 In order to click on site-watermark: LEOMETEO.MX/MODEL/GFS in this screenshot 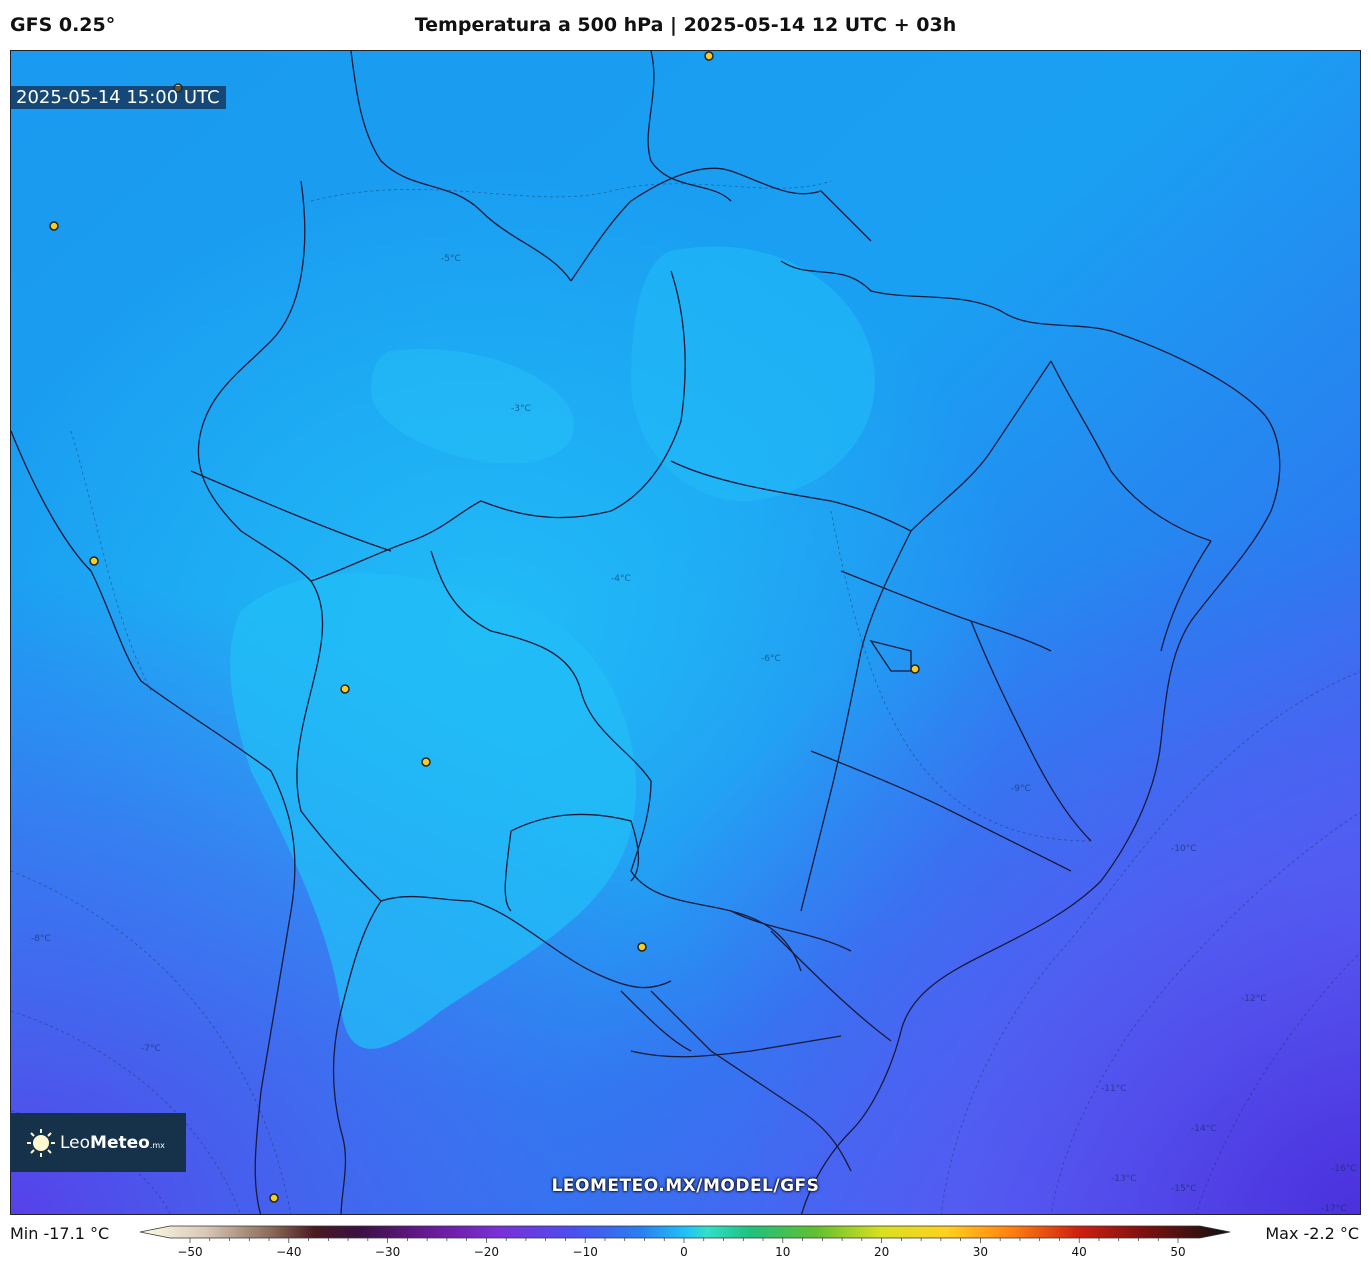, I will do `click(685, 1186)`.